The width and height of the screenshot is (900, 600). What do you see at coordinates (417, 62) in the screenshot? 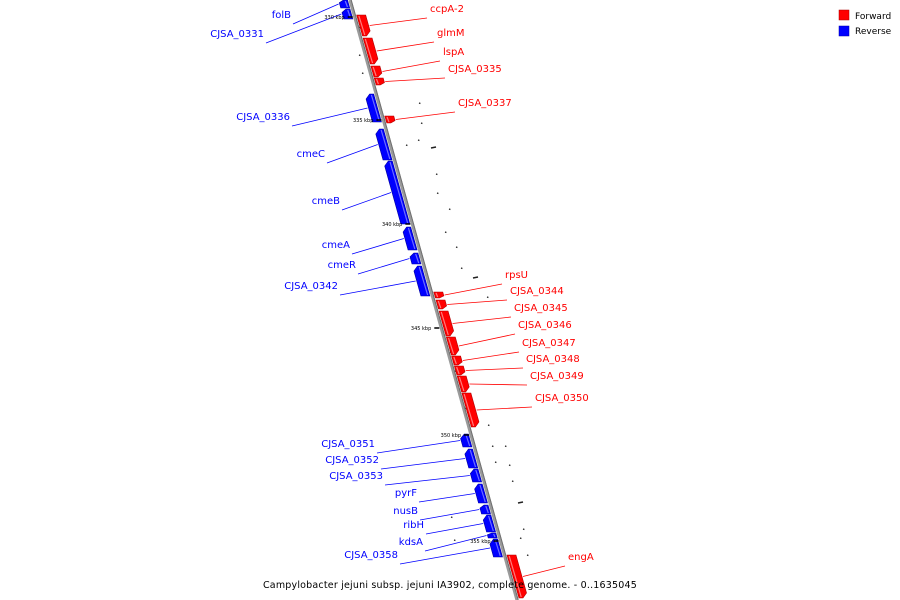
I see `forward-gene-2: lspA` at bounding box center [417, 62].